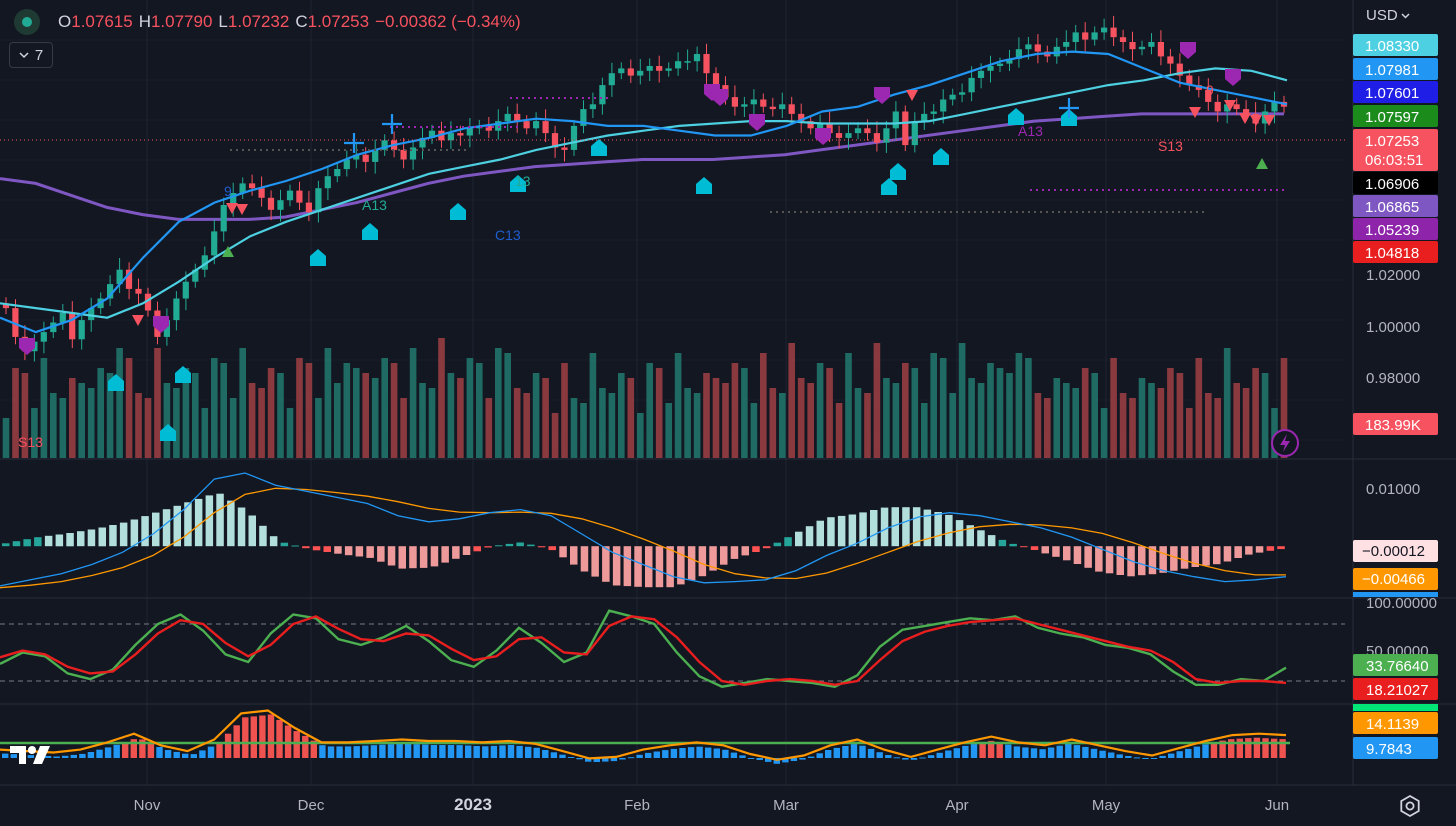 This screenshot has height=826, width=1456. What do you see at coordinates (1382, 15) in the screenshot?
I see `currency-label: USD` at bounding box center [1382, 15].